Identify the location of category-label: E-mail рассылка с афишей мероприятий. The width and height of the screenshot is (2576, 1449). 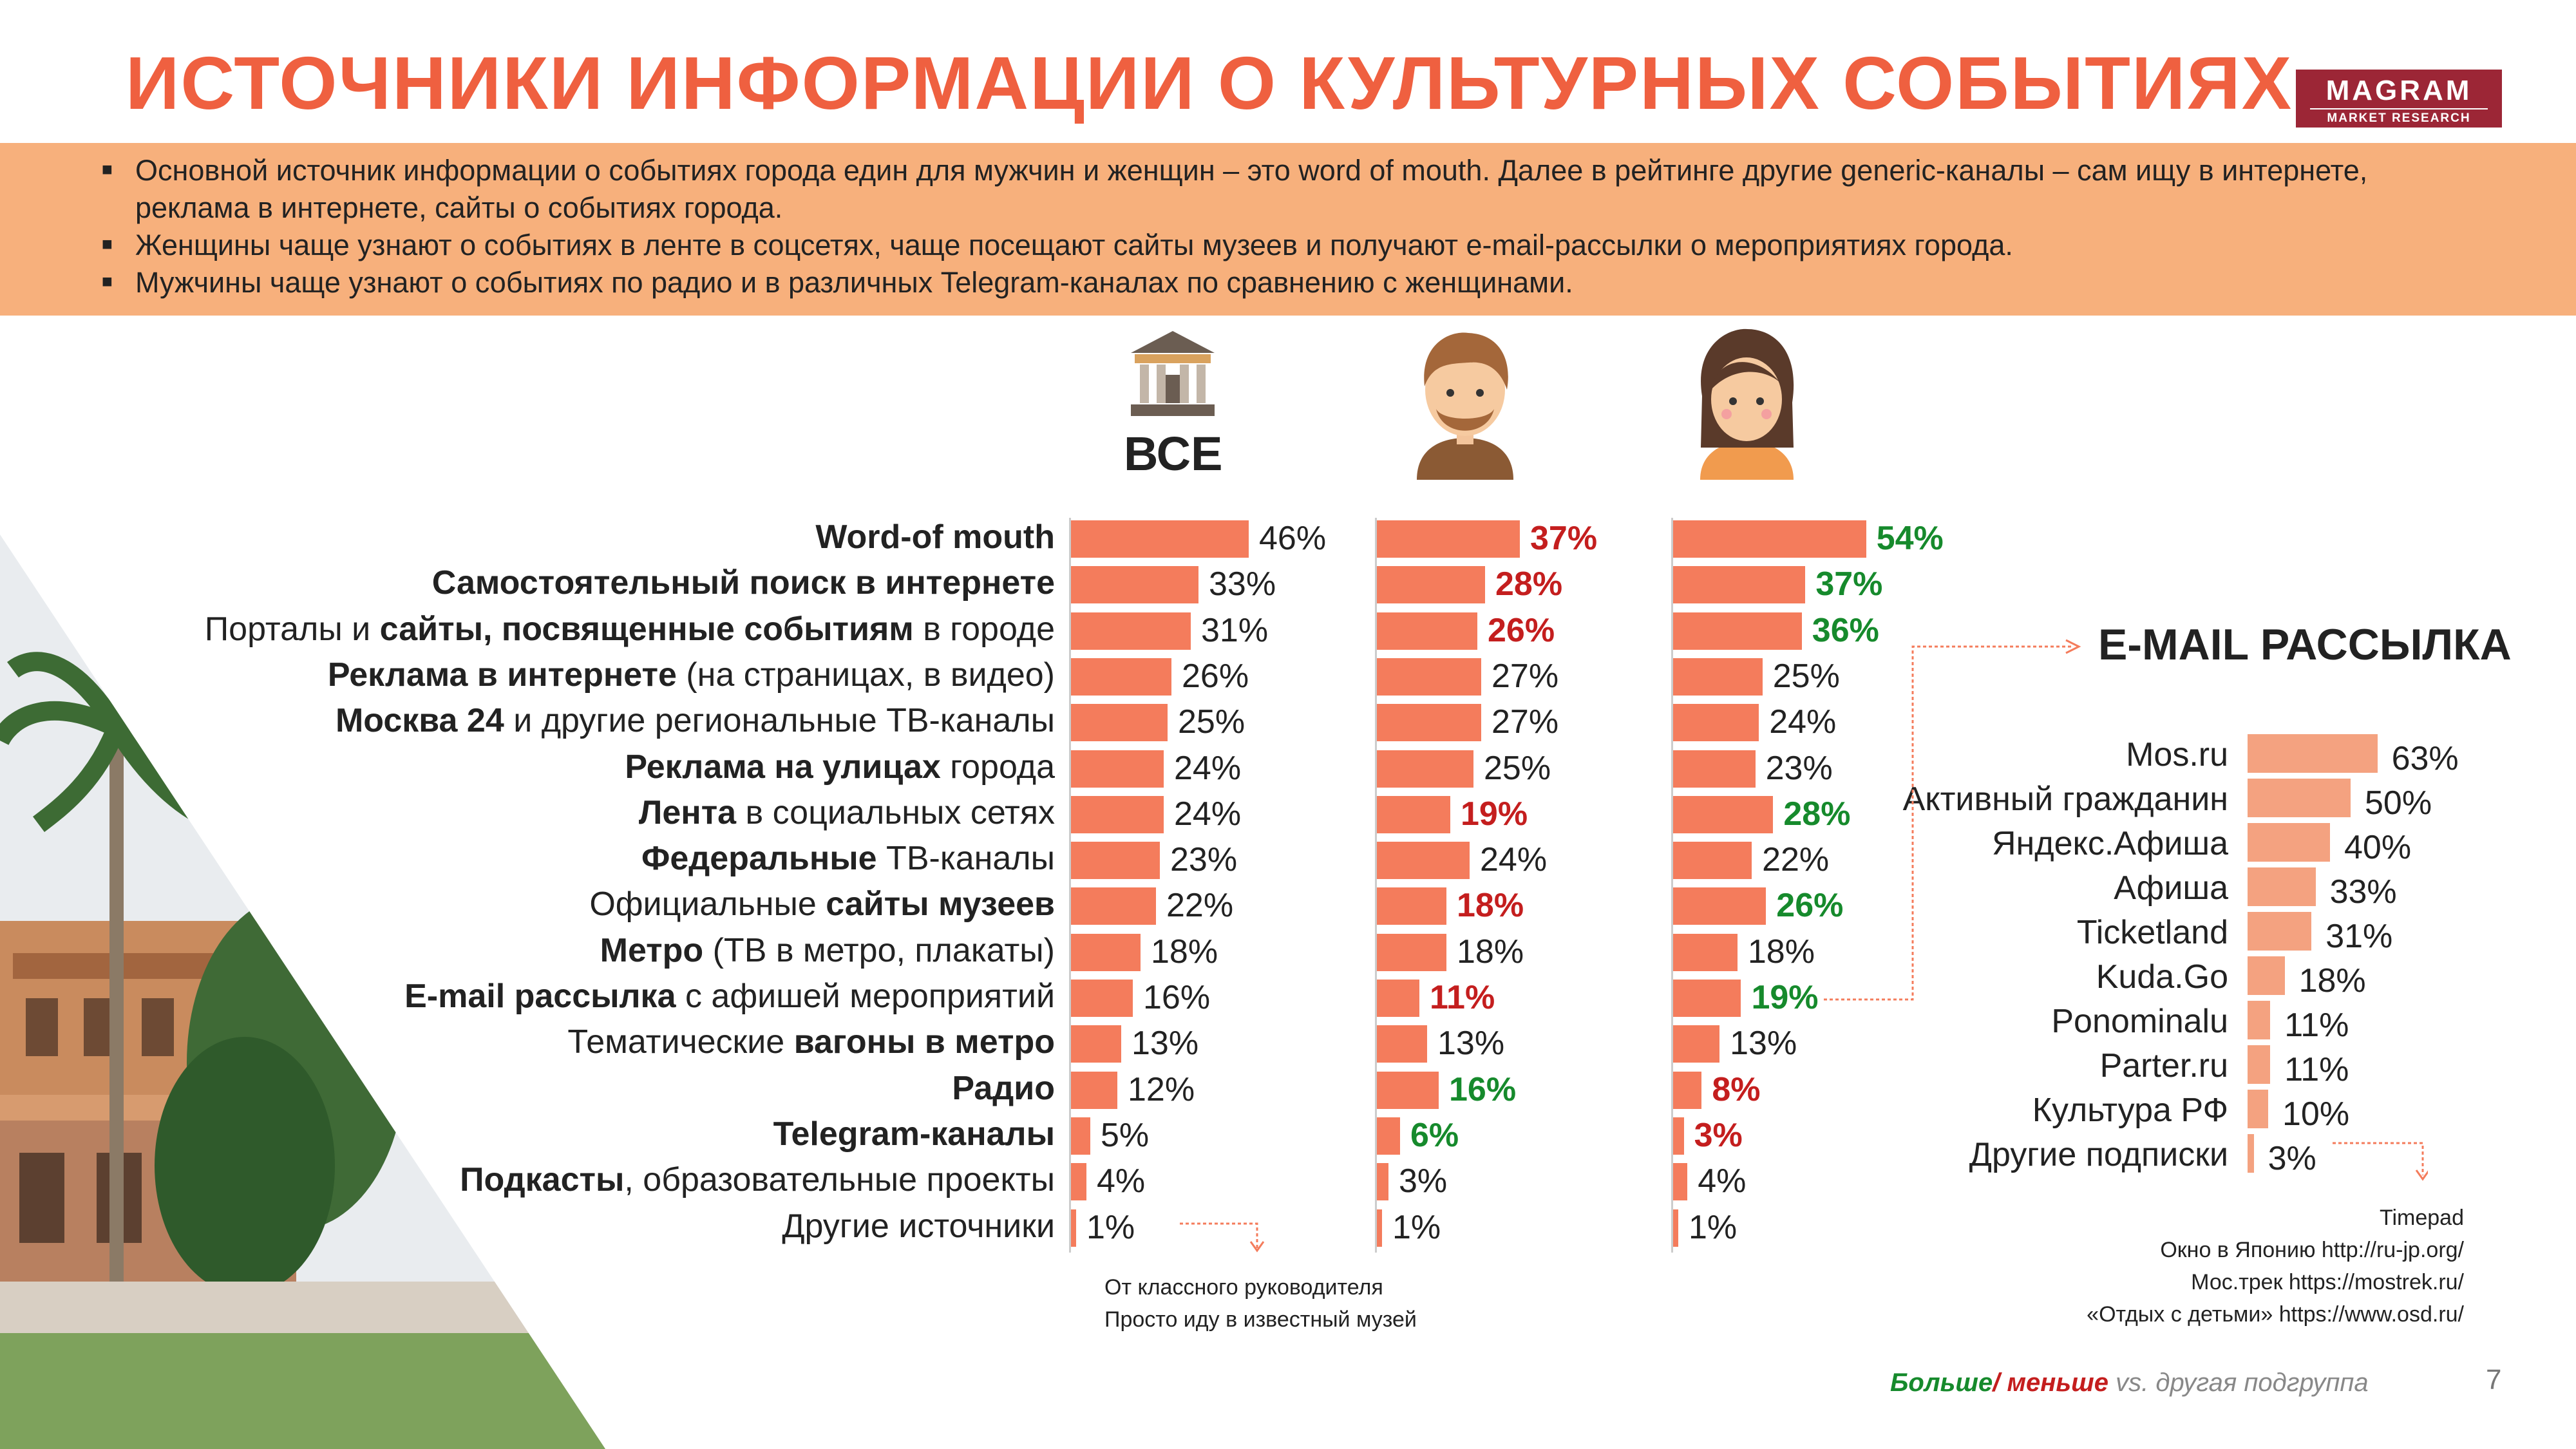
(729, 997).